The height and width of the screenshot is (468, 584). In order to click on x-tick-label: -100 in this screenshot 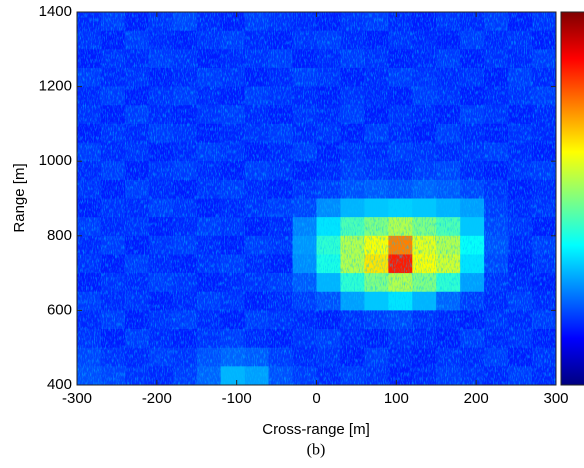, I will do `click(237, 398)`.